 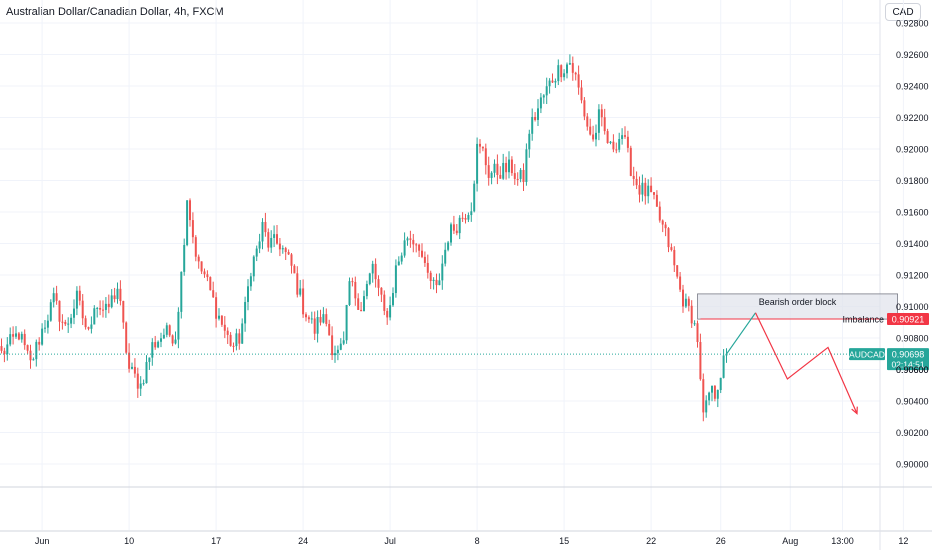 I want to click on order-block-box, so click(x=798, y=306).